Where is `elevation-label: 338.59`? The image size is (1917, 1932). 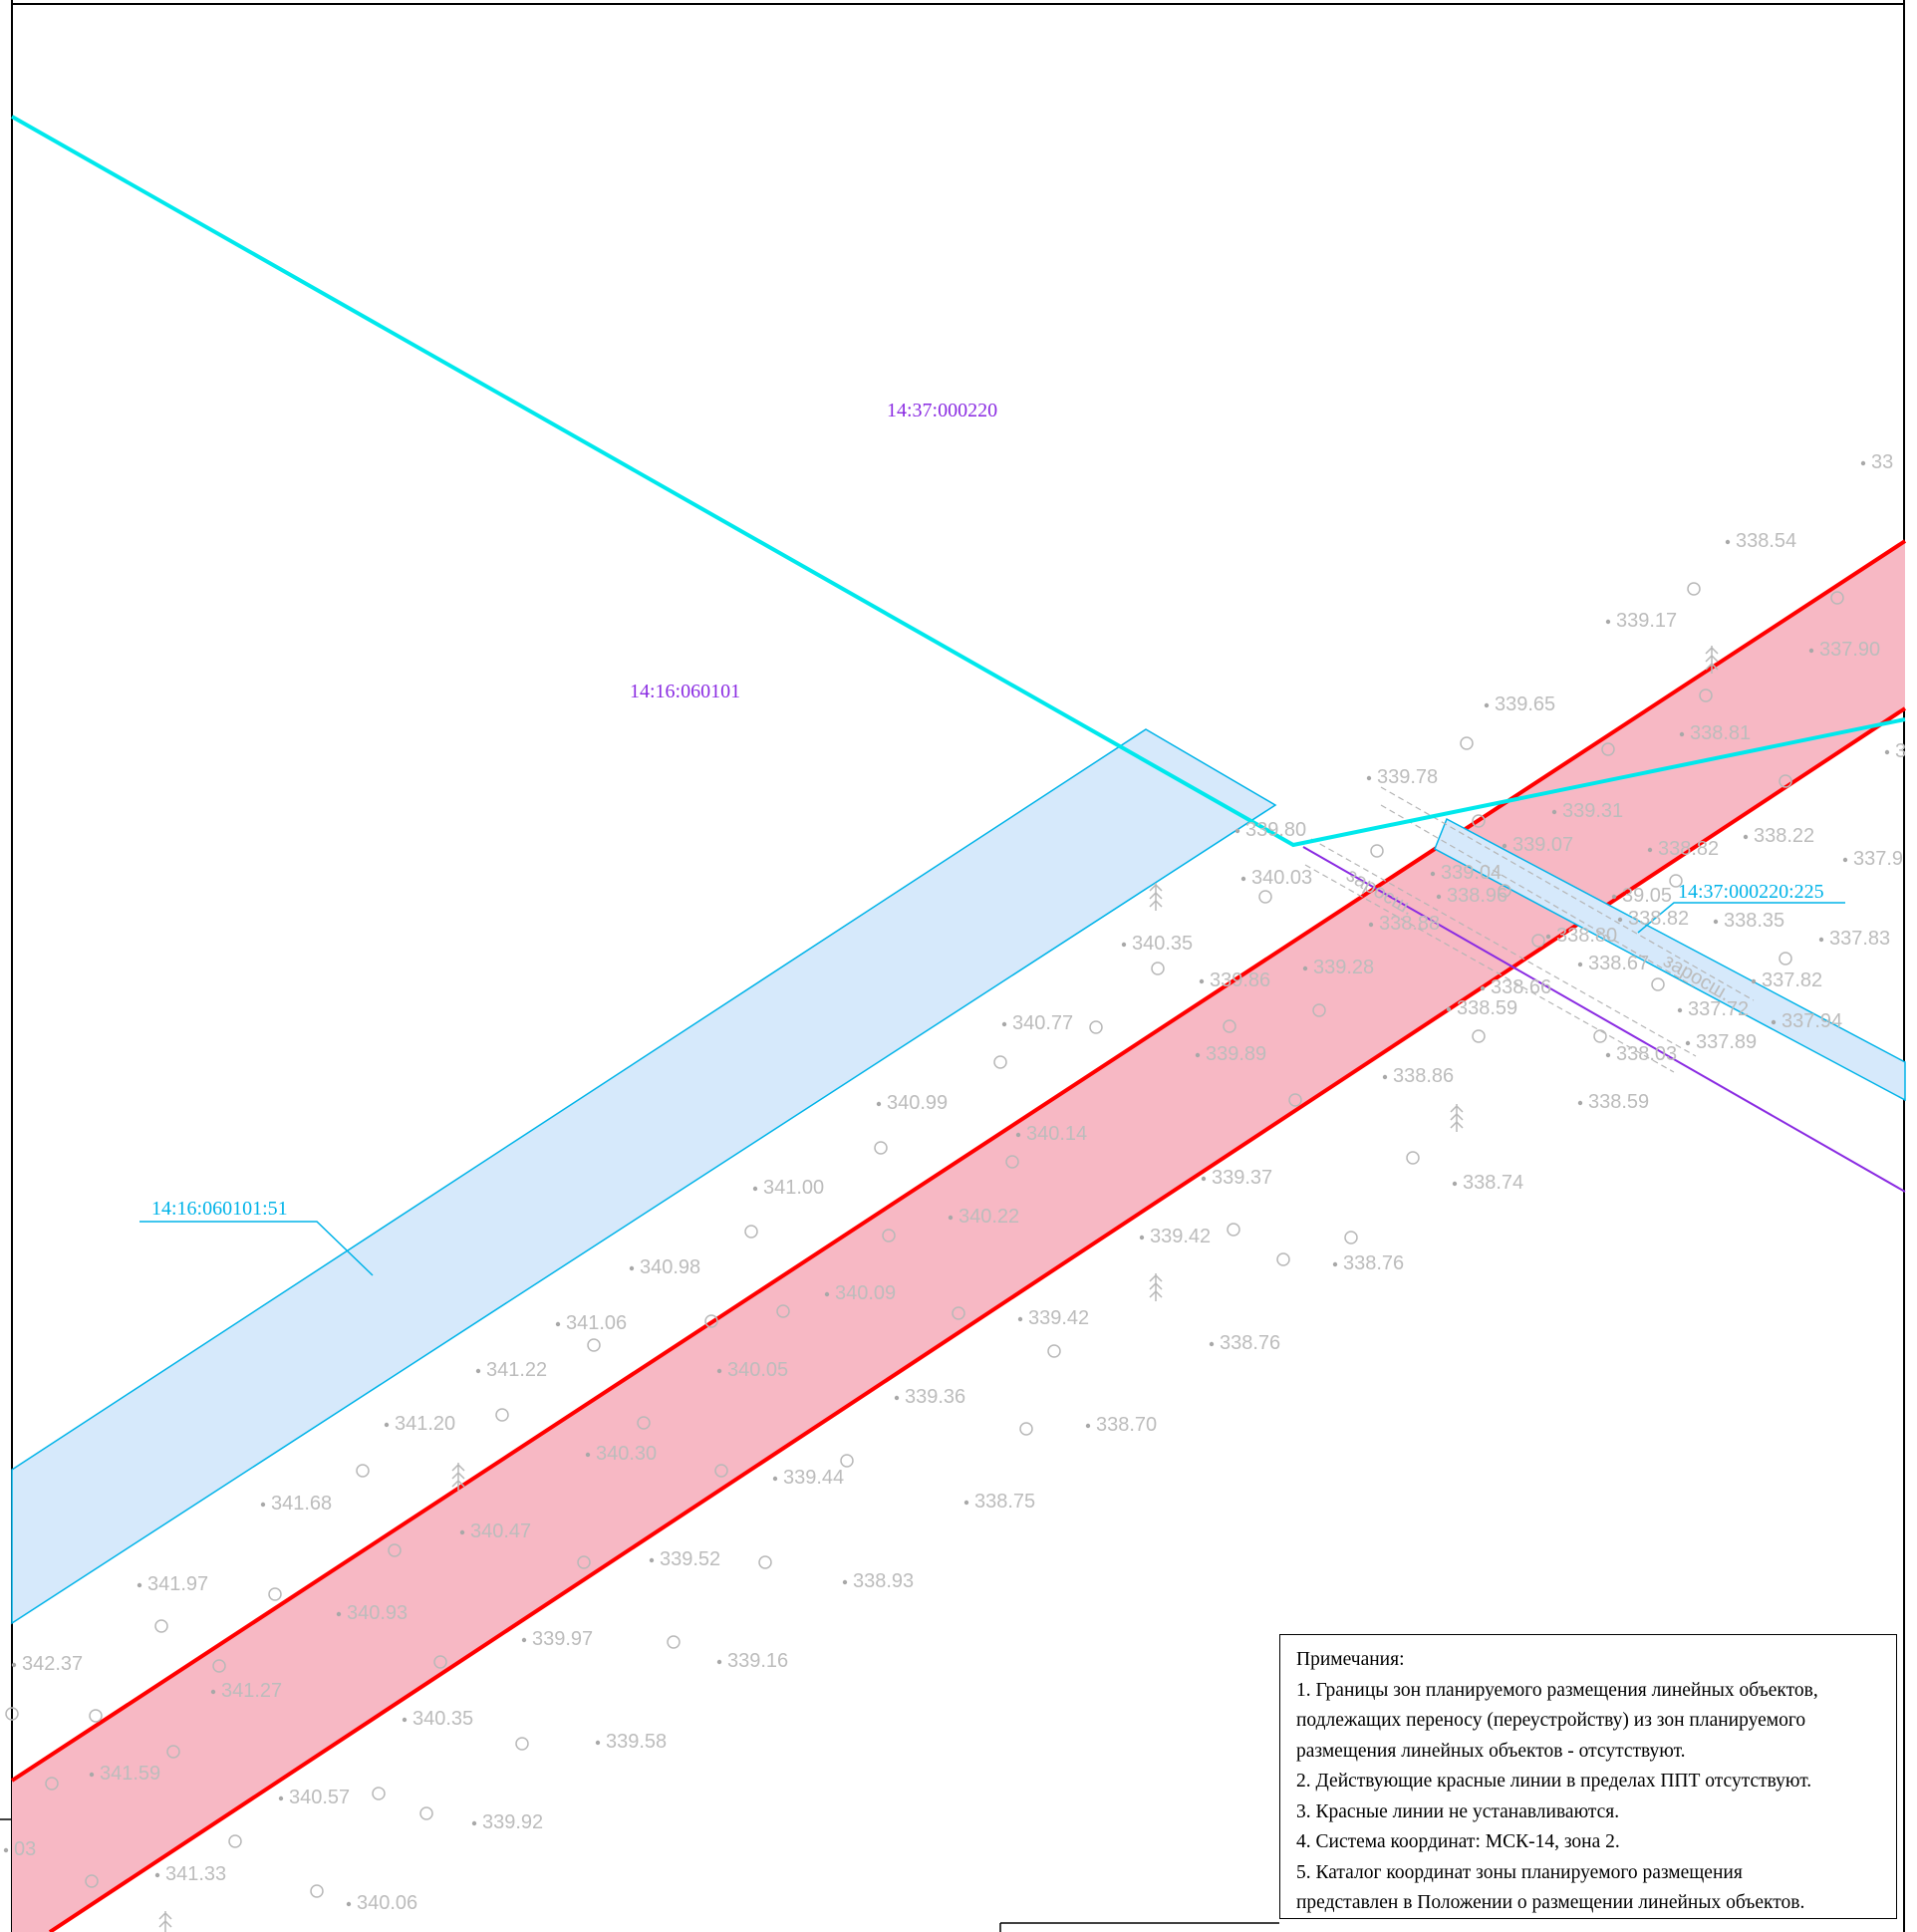
elevation-label: 338.59 is located at coordinates (1487, 1008).